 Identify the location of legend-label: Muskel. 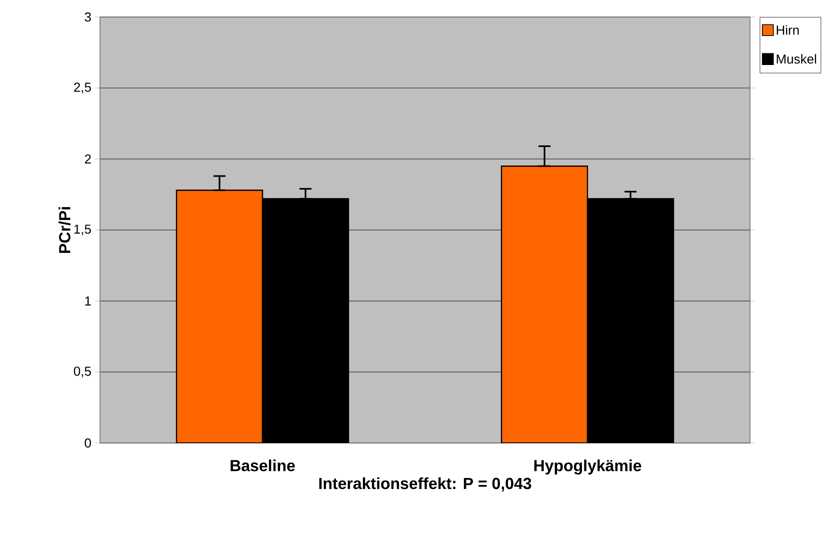
(796, 59).